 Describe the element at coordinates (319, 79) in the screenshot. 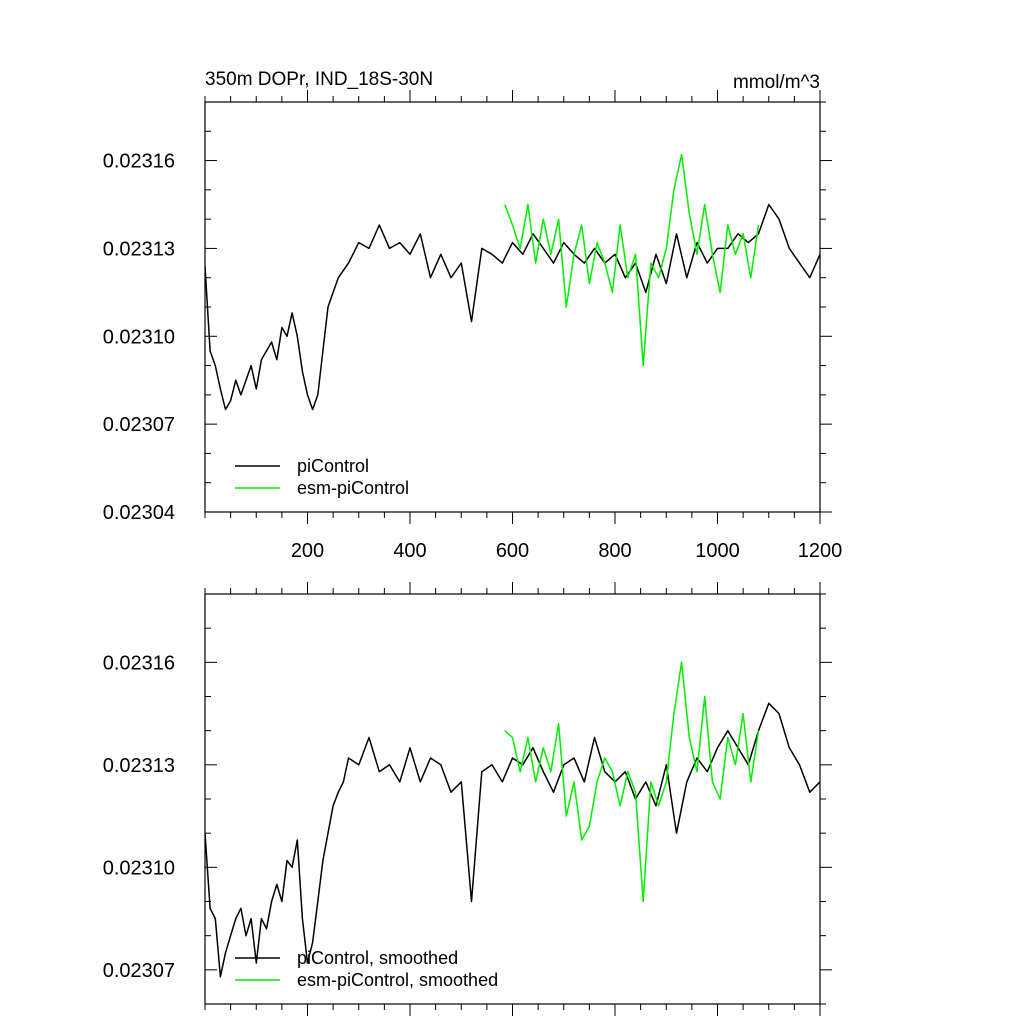

I see `chart-title: 350m DOPr, IND_18S-30N` at that location.